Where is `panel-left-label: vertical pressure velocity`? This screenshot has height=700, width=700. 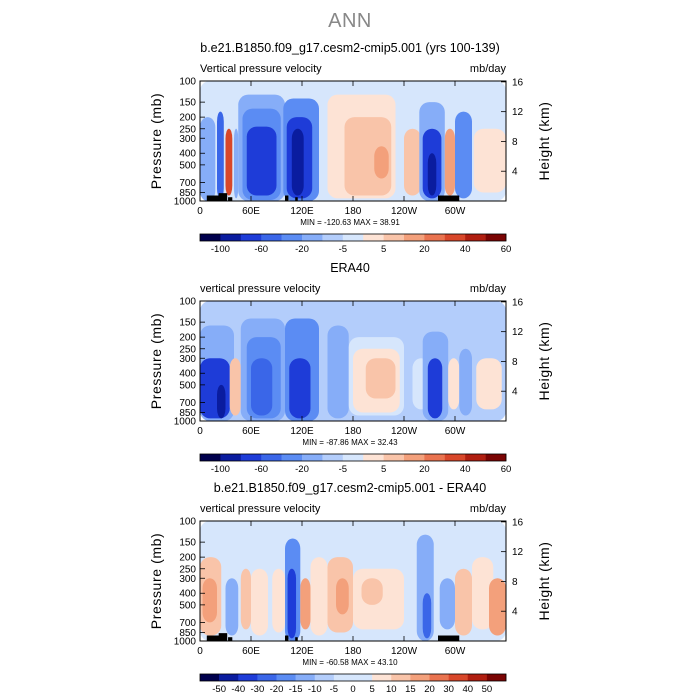
panel-left-label: vertical pressure velocity is located at coordinates (260, 509).